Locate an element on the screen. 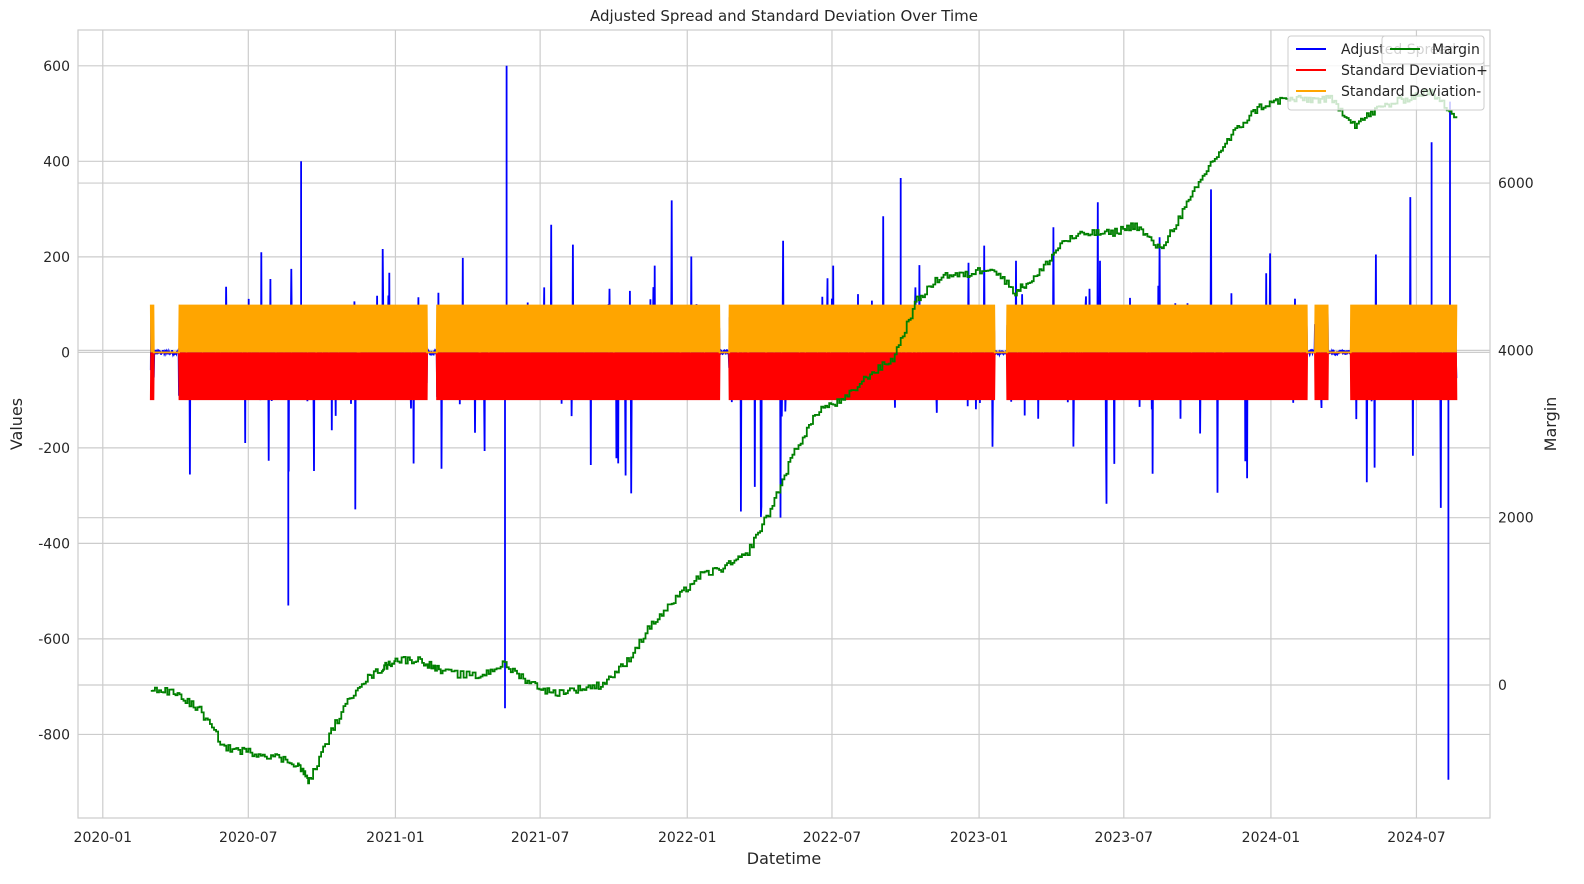  x-axis-label: Datetime is located at coordinates (784, 858).